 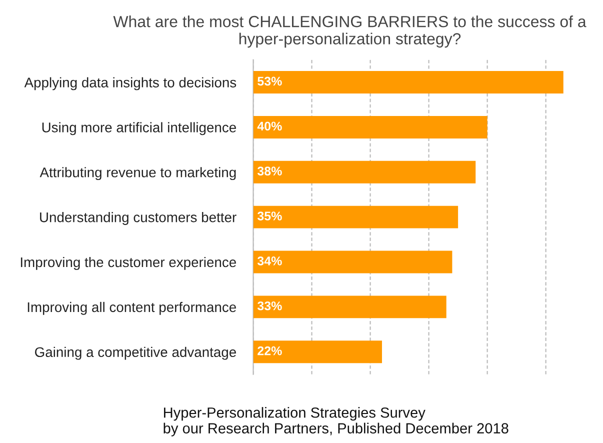 I want to click on chart-title: What are the most CHALLENGING BARRIERS to the success of a hyper-personalization strategy?, so click(x=349, y=32).